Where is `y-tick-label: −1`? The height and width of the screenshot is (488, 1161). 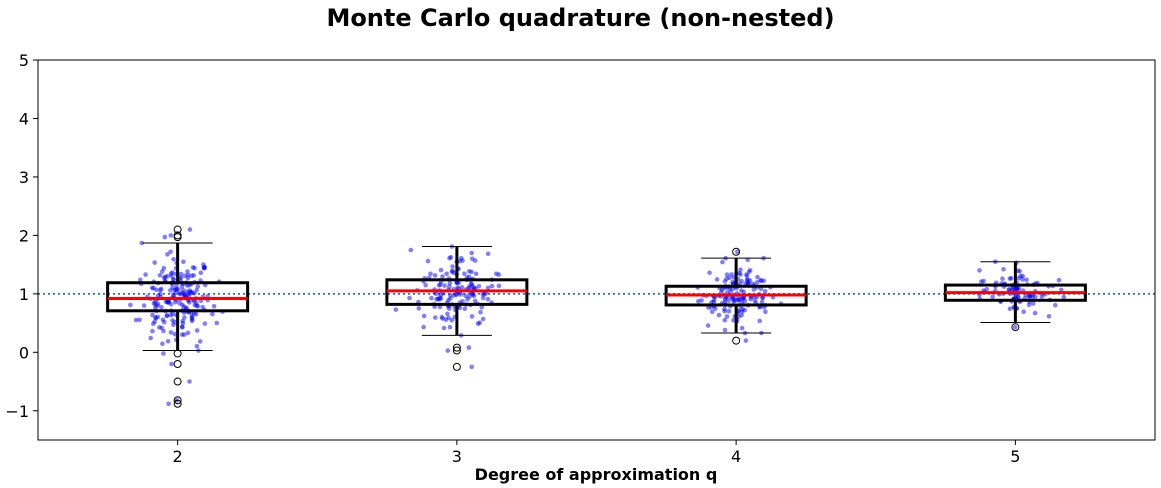
y-tick-label: −1 is located at coordinates (17, 411).